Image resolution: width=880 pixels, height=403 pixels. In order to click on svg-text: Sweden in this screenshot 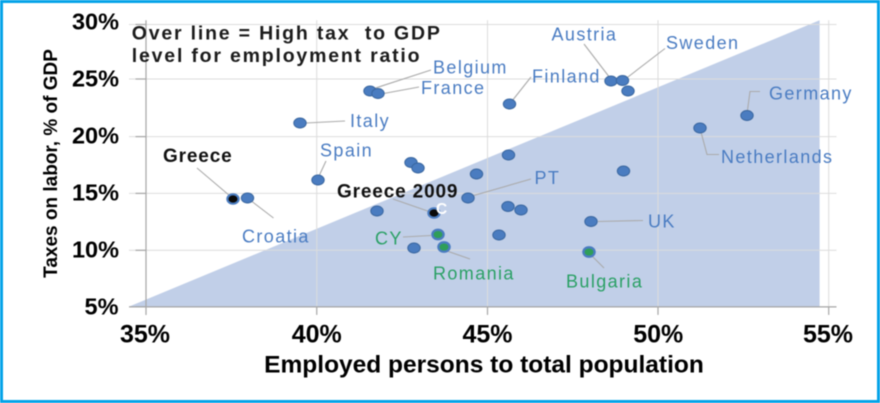, I will do `click(702, 43)`.